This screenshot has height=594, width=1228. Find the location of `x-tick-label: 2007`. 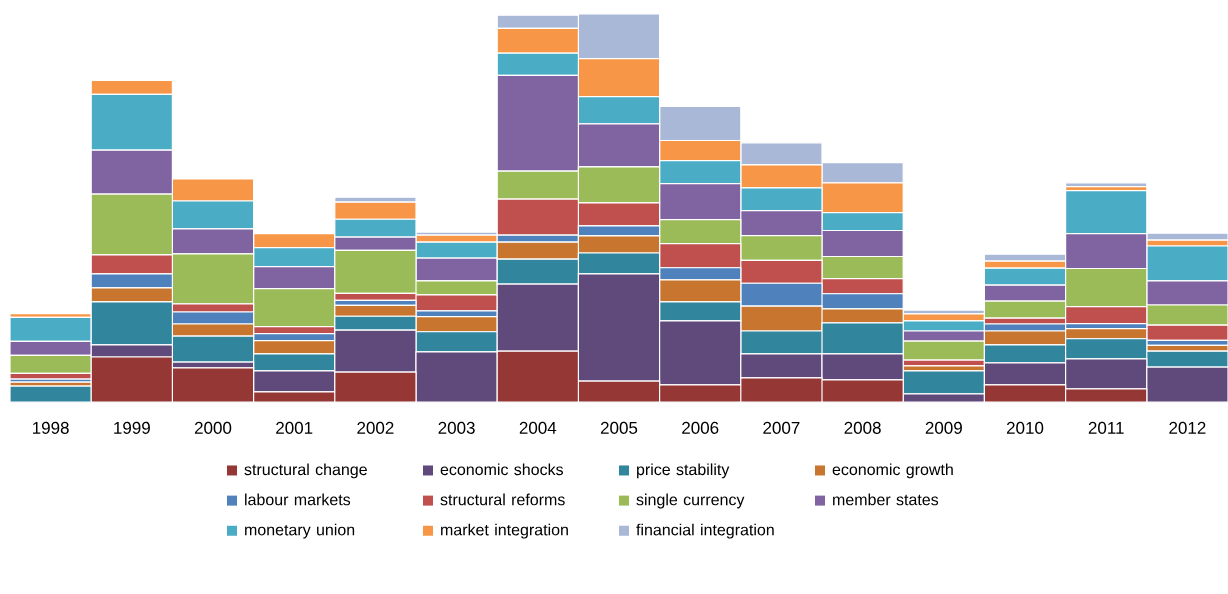

x-tick-label: 2007 is located at coordinates (781, 427).